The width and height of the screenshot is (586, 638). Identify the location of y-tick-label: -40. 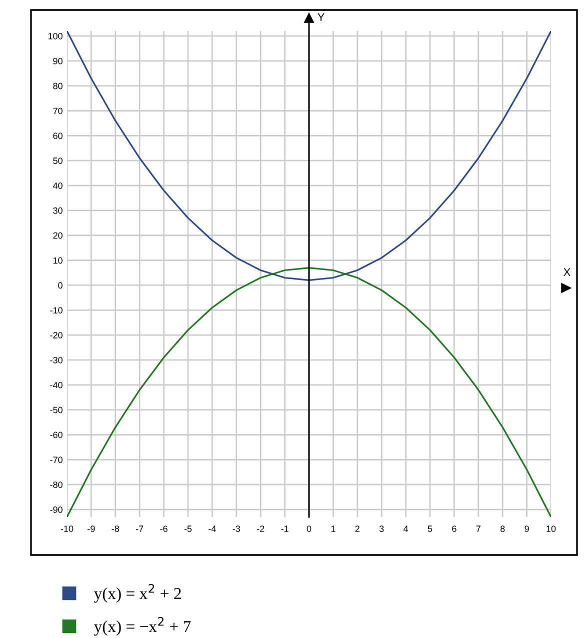
(56, 385).